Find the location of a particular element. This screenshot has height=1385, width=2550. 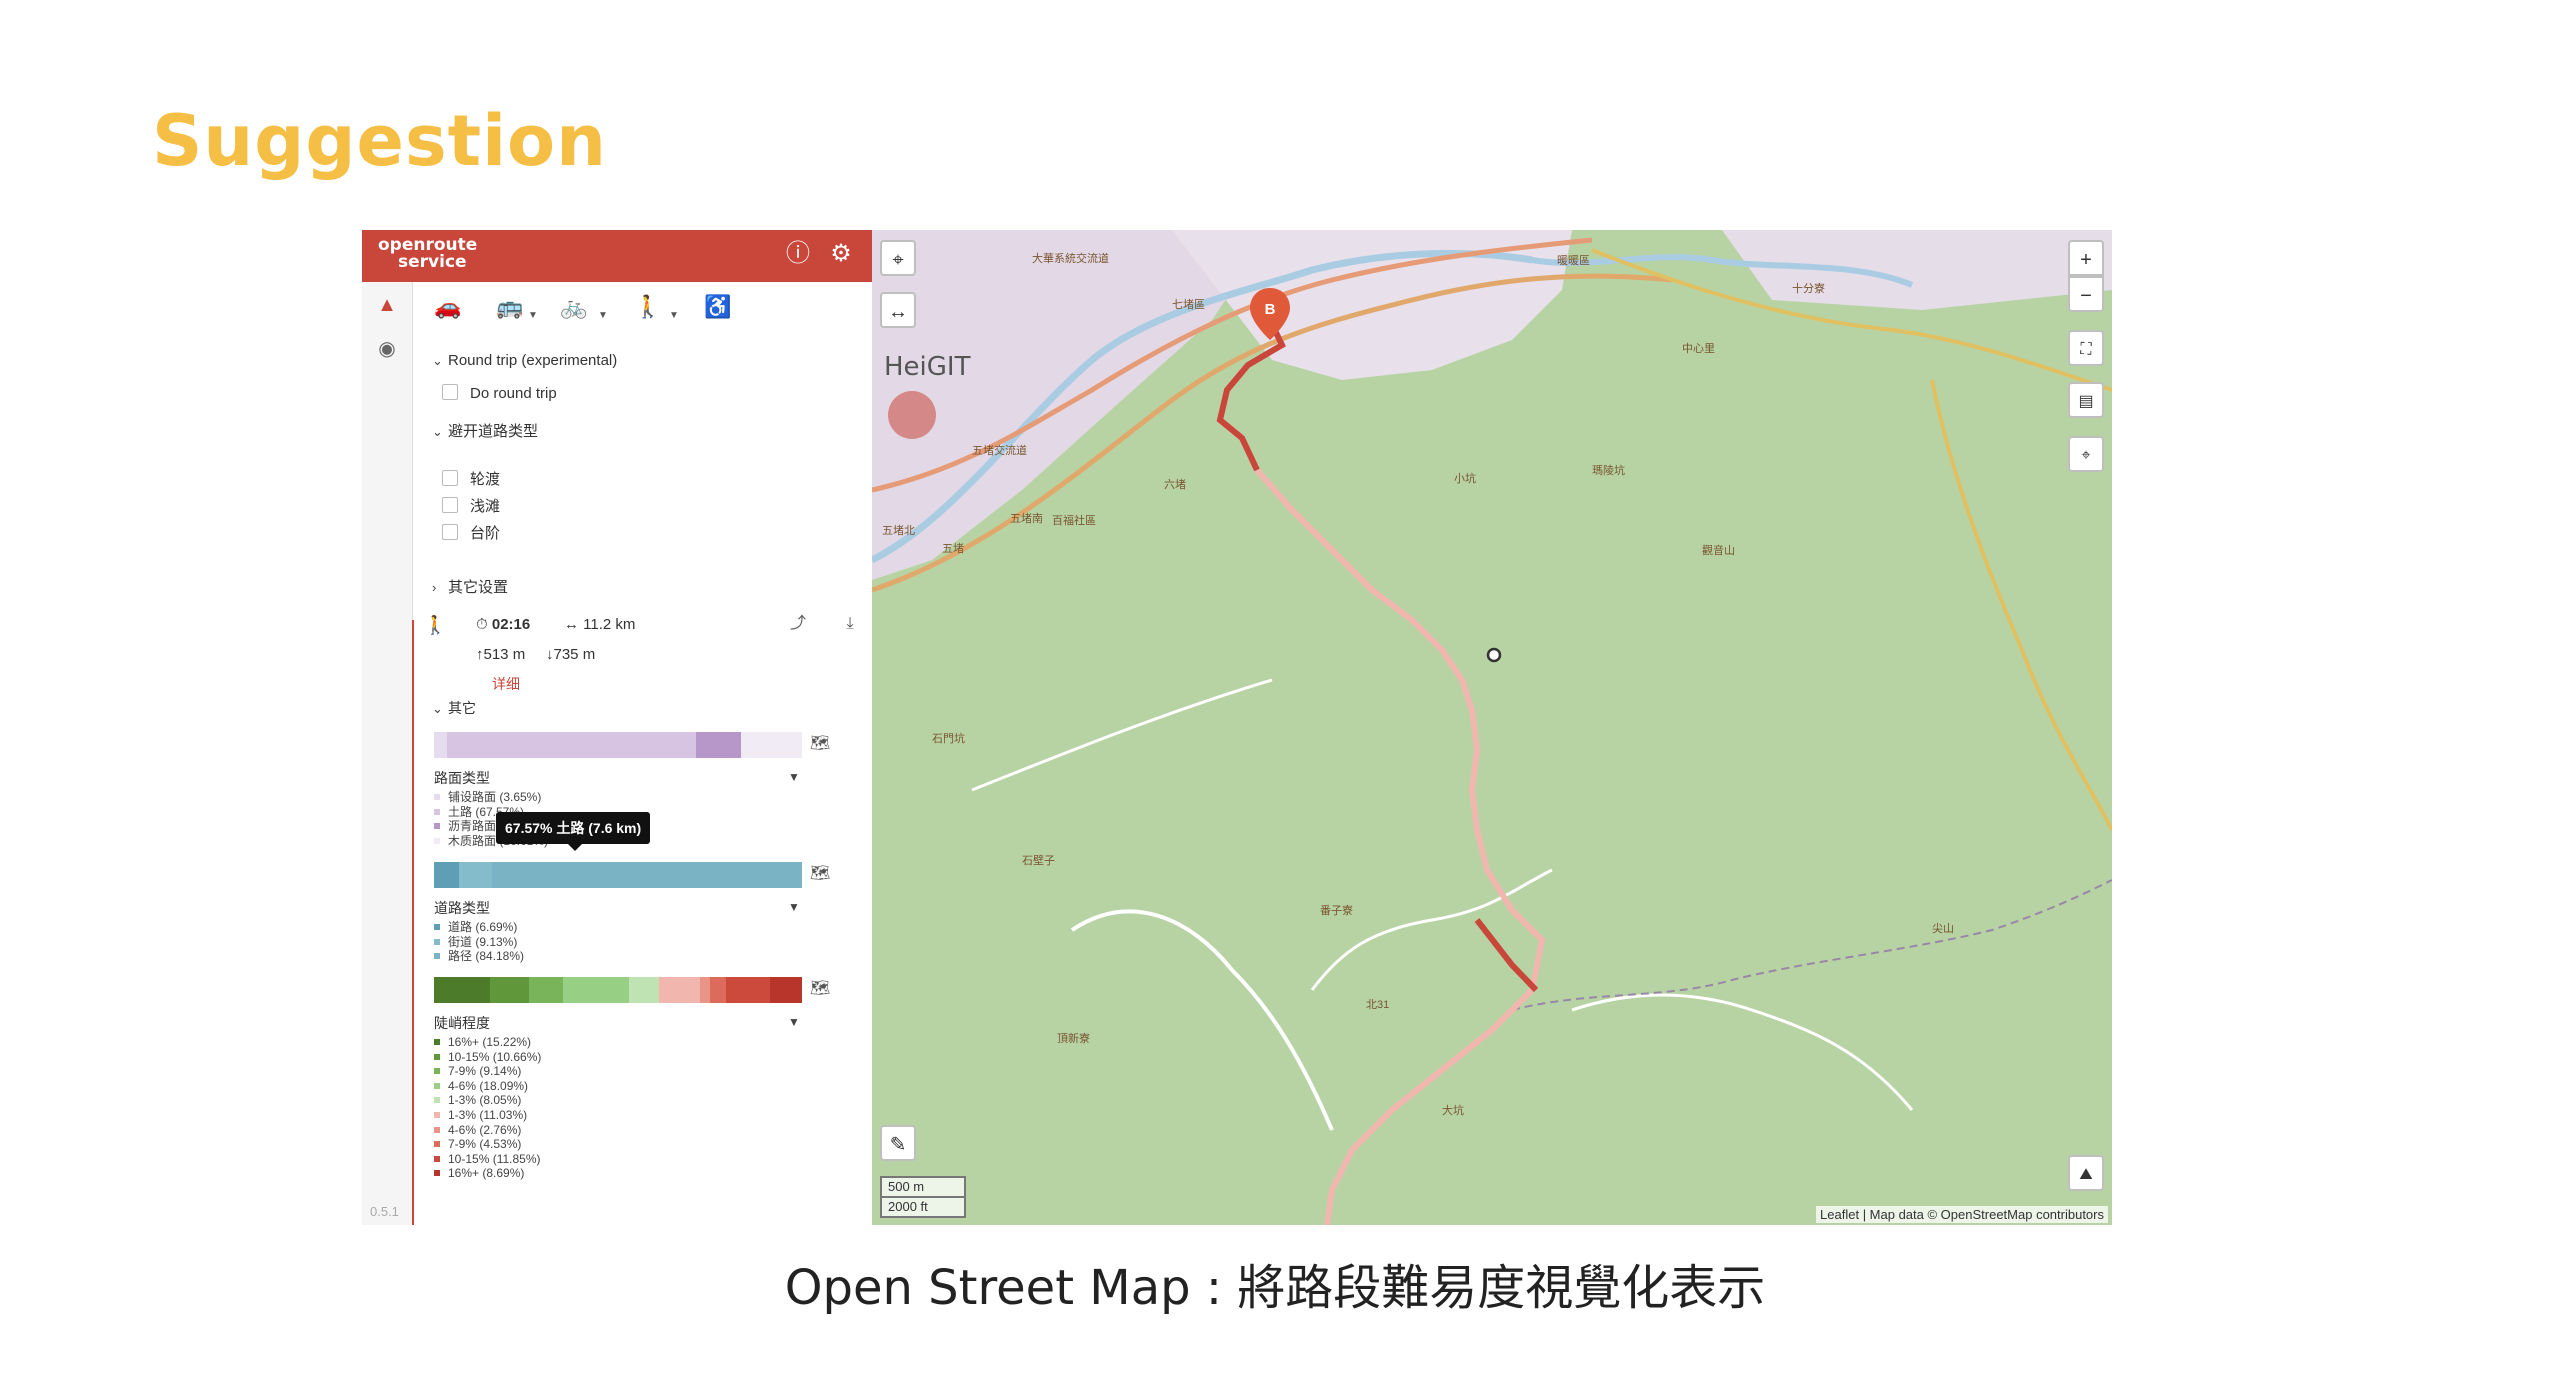

avoid-ferry-option: 轮渡 is located at coordinates (471, 478).